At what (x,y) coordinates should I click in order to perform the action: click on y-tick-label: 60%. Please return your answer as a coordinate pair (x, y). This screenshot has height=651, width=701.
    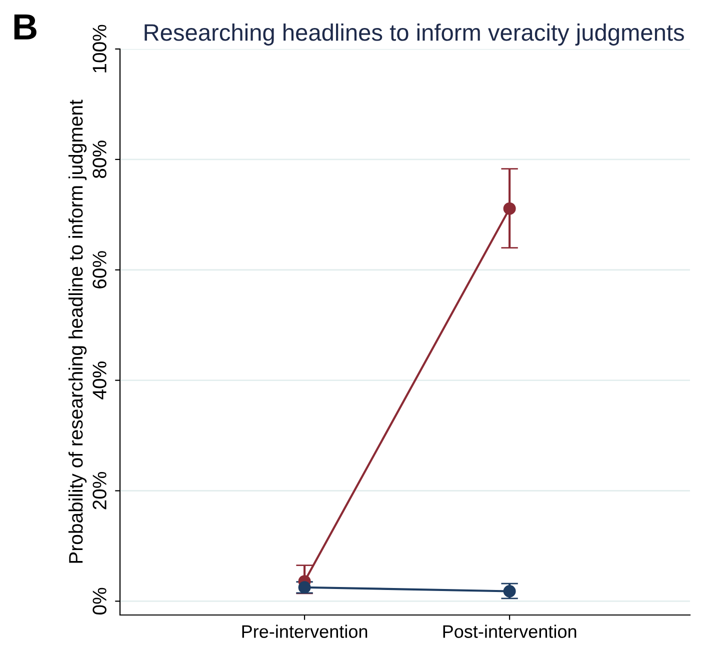
    Looking at the image, I should click on (99, 269).